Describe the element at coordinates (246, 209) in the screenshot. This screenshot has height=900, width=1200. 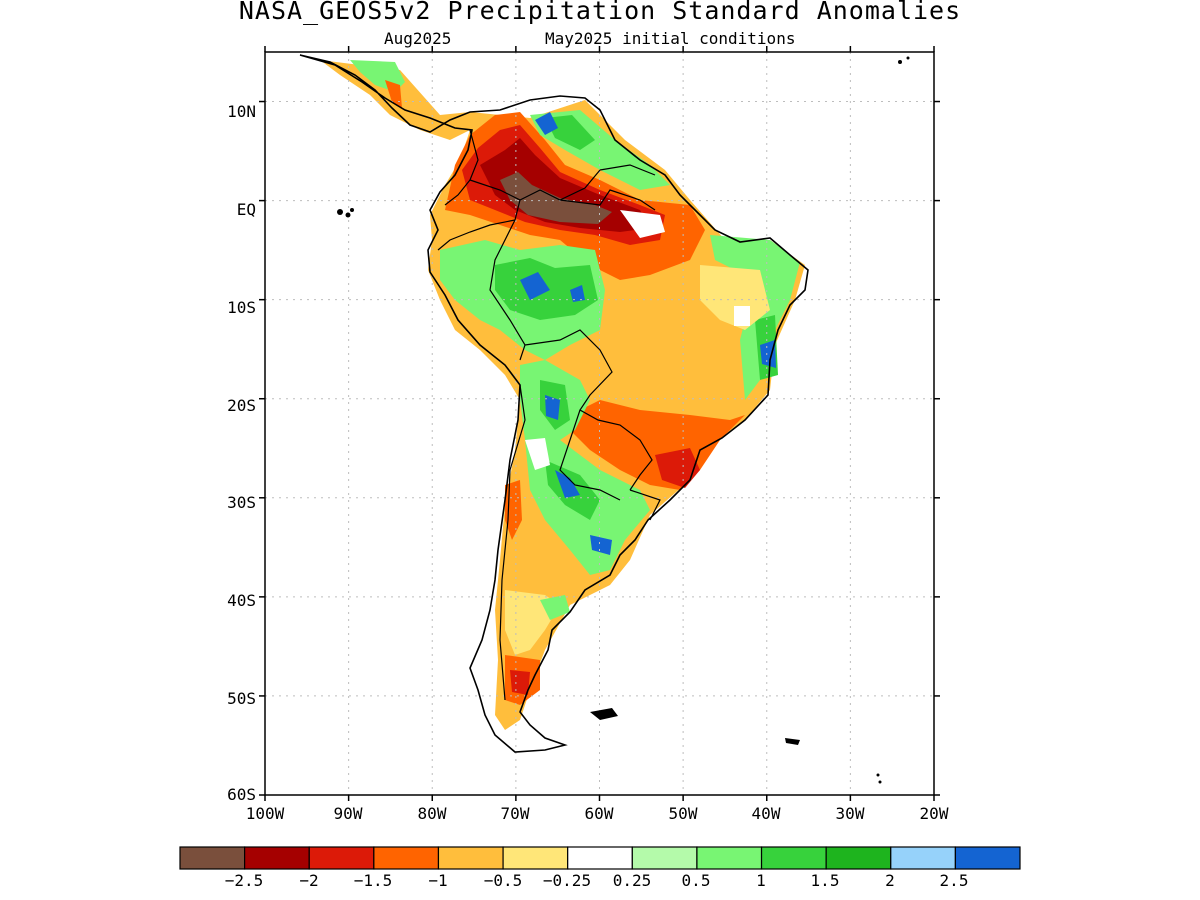
I see `lat-label-eq: EQ` at that location.